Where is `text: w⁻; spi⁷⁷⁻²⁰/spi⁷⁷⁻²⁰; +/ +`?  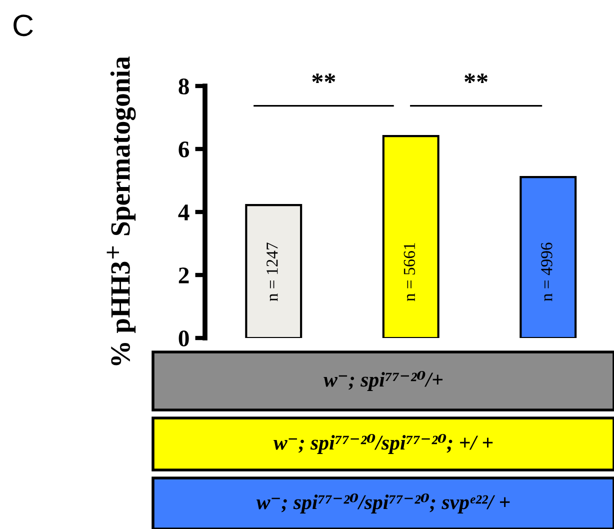
text: w⁻; spi⁷⁷⁻²⁰/spi⁷⁷⁻²⁰; +/ + is located at coordinates (383, 444).